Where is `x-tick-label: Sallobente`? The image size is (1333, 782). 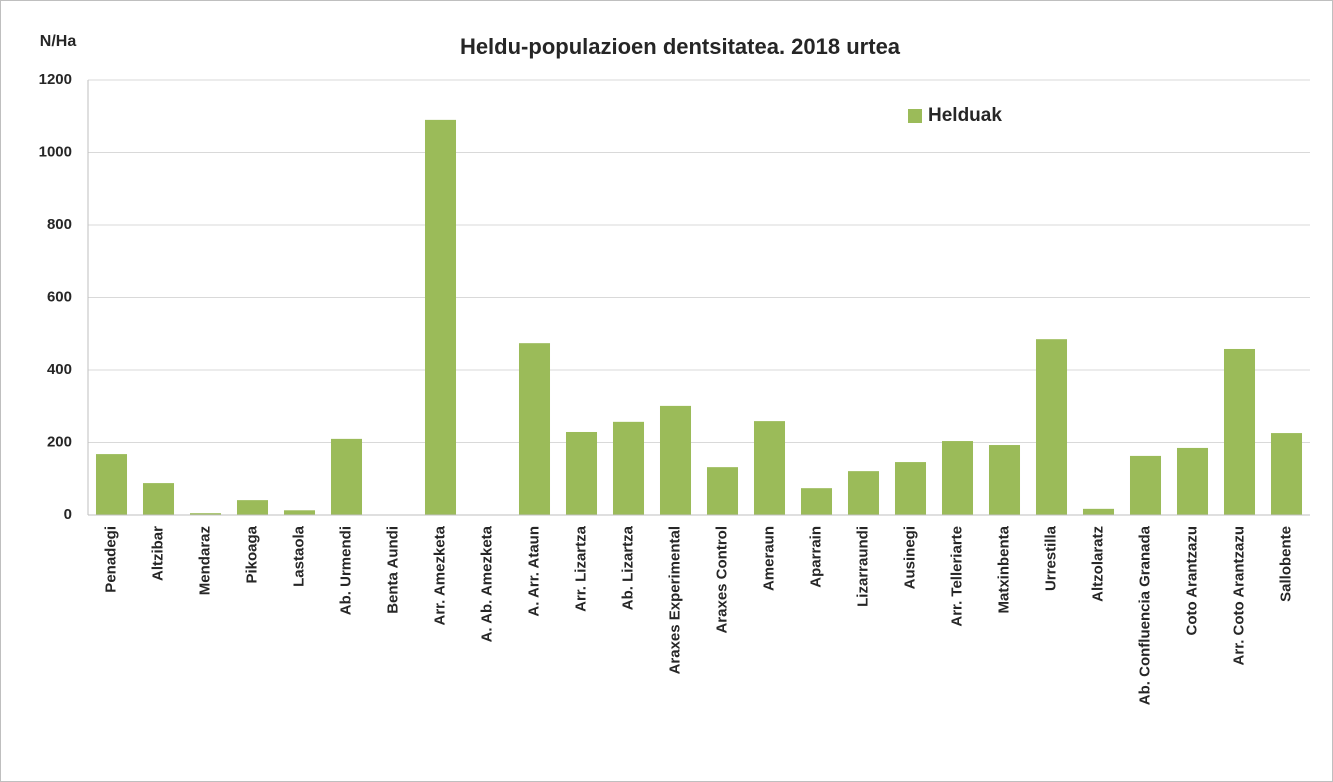
x-tick-label: Sallobente is located at coordinates (1285, 564).